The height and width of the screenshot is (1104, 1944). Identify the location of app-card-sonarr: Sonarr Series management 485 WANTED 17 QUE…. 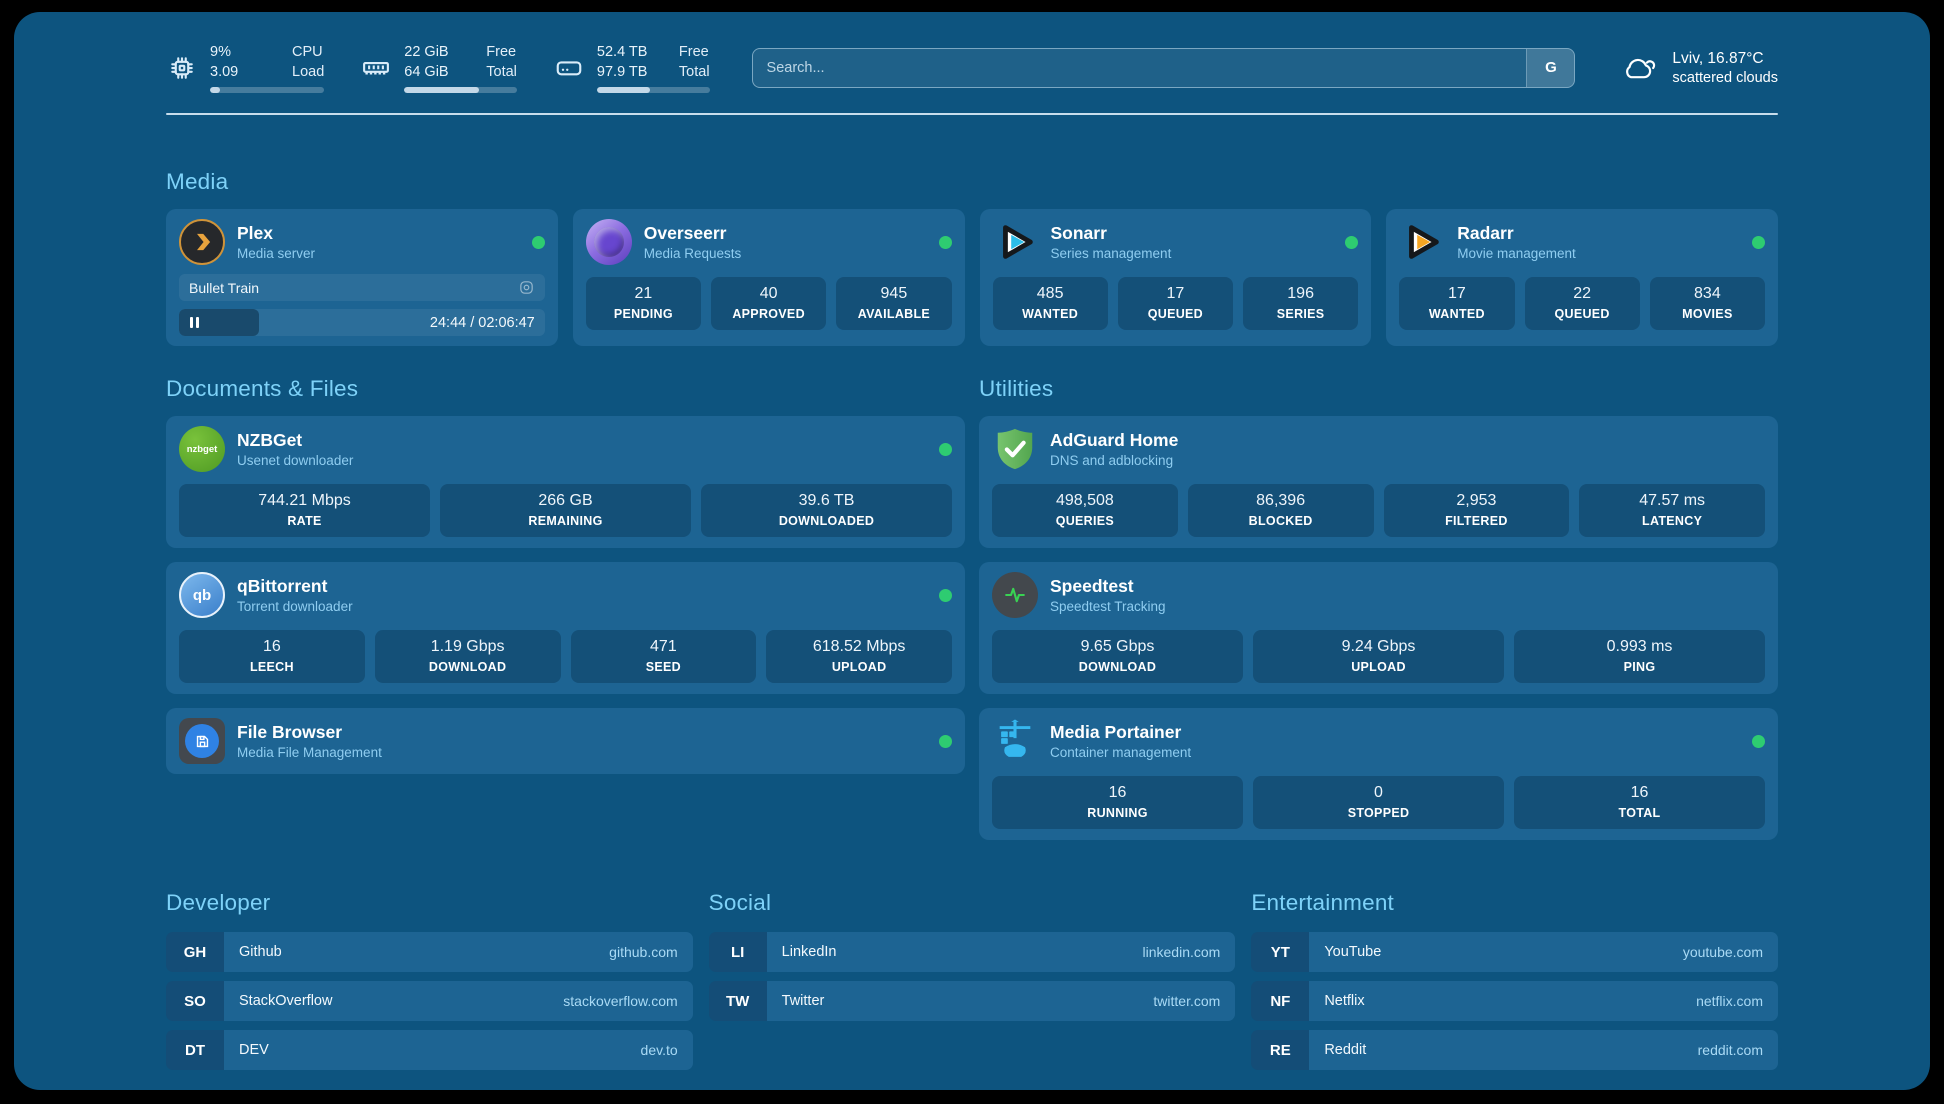
(1175, 277).